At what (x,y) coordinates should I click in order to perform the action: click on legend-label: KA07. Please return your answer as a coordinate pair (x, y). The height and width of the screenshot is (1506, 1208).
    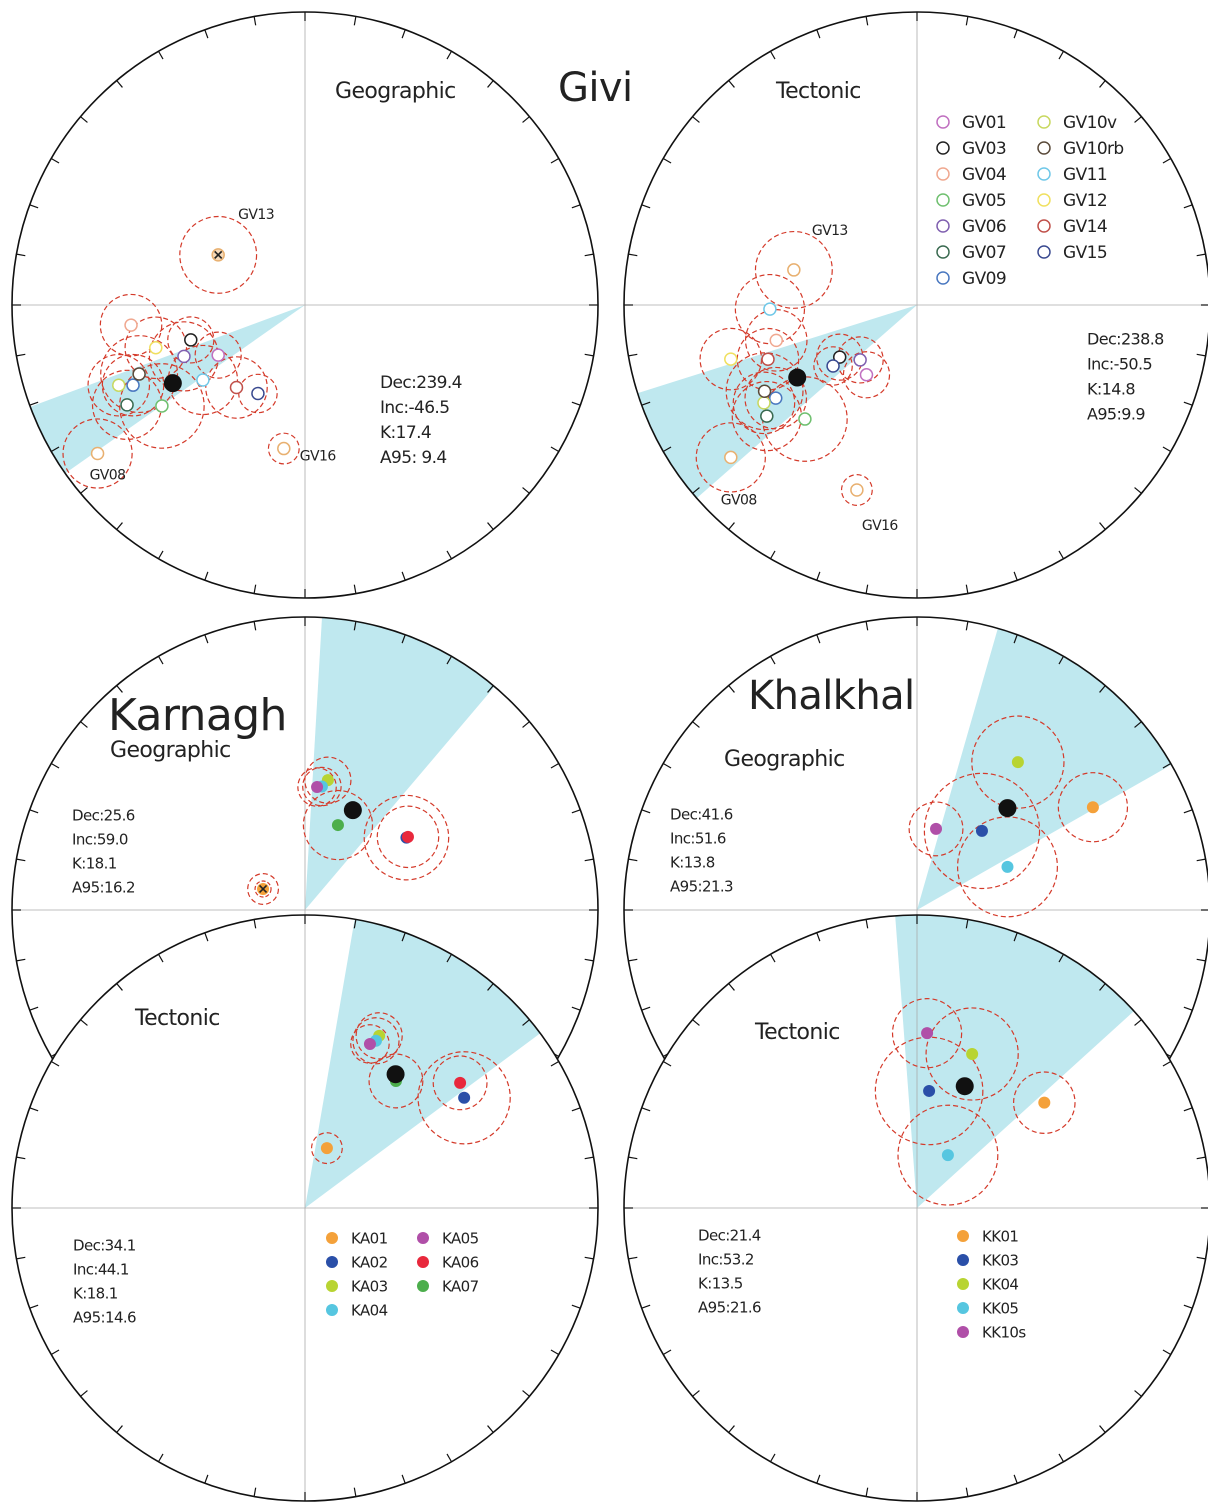
    Looking at the image, I should click on (460, 1287).